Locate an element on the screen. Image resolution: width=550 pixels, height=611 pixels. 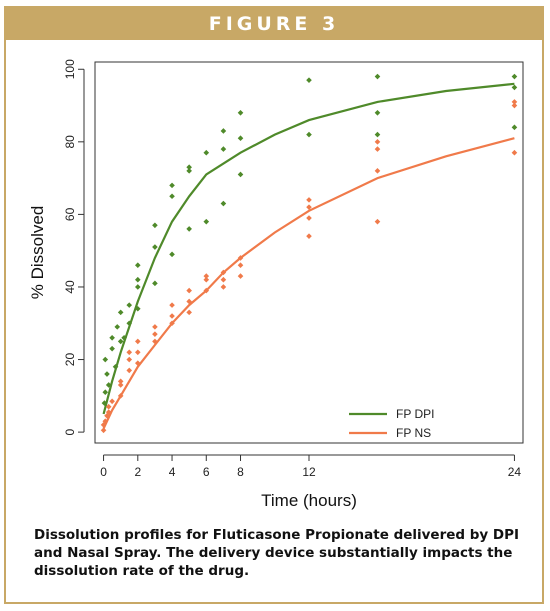
y-tick-label: 0 is located at coordinates (70, 431).